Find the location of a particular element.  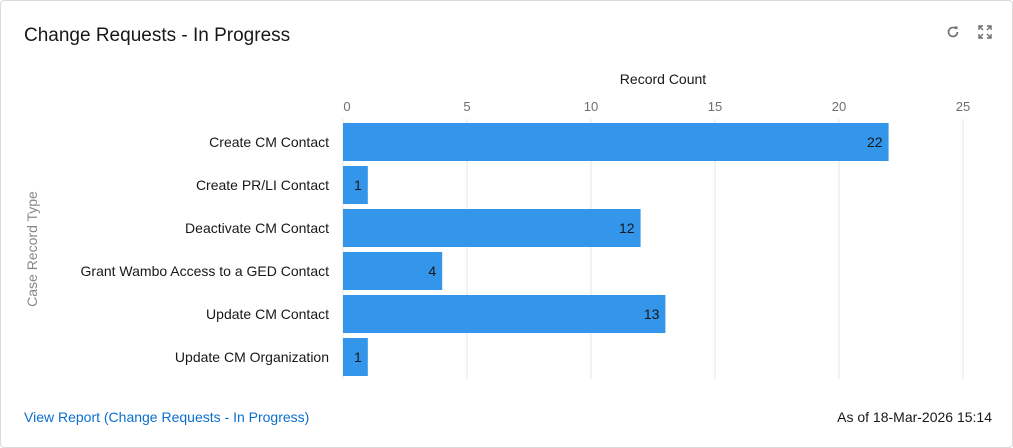

y-axis-title: Case Record Type is located at coordinates (32, 249).